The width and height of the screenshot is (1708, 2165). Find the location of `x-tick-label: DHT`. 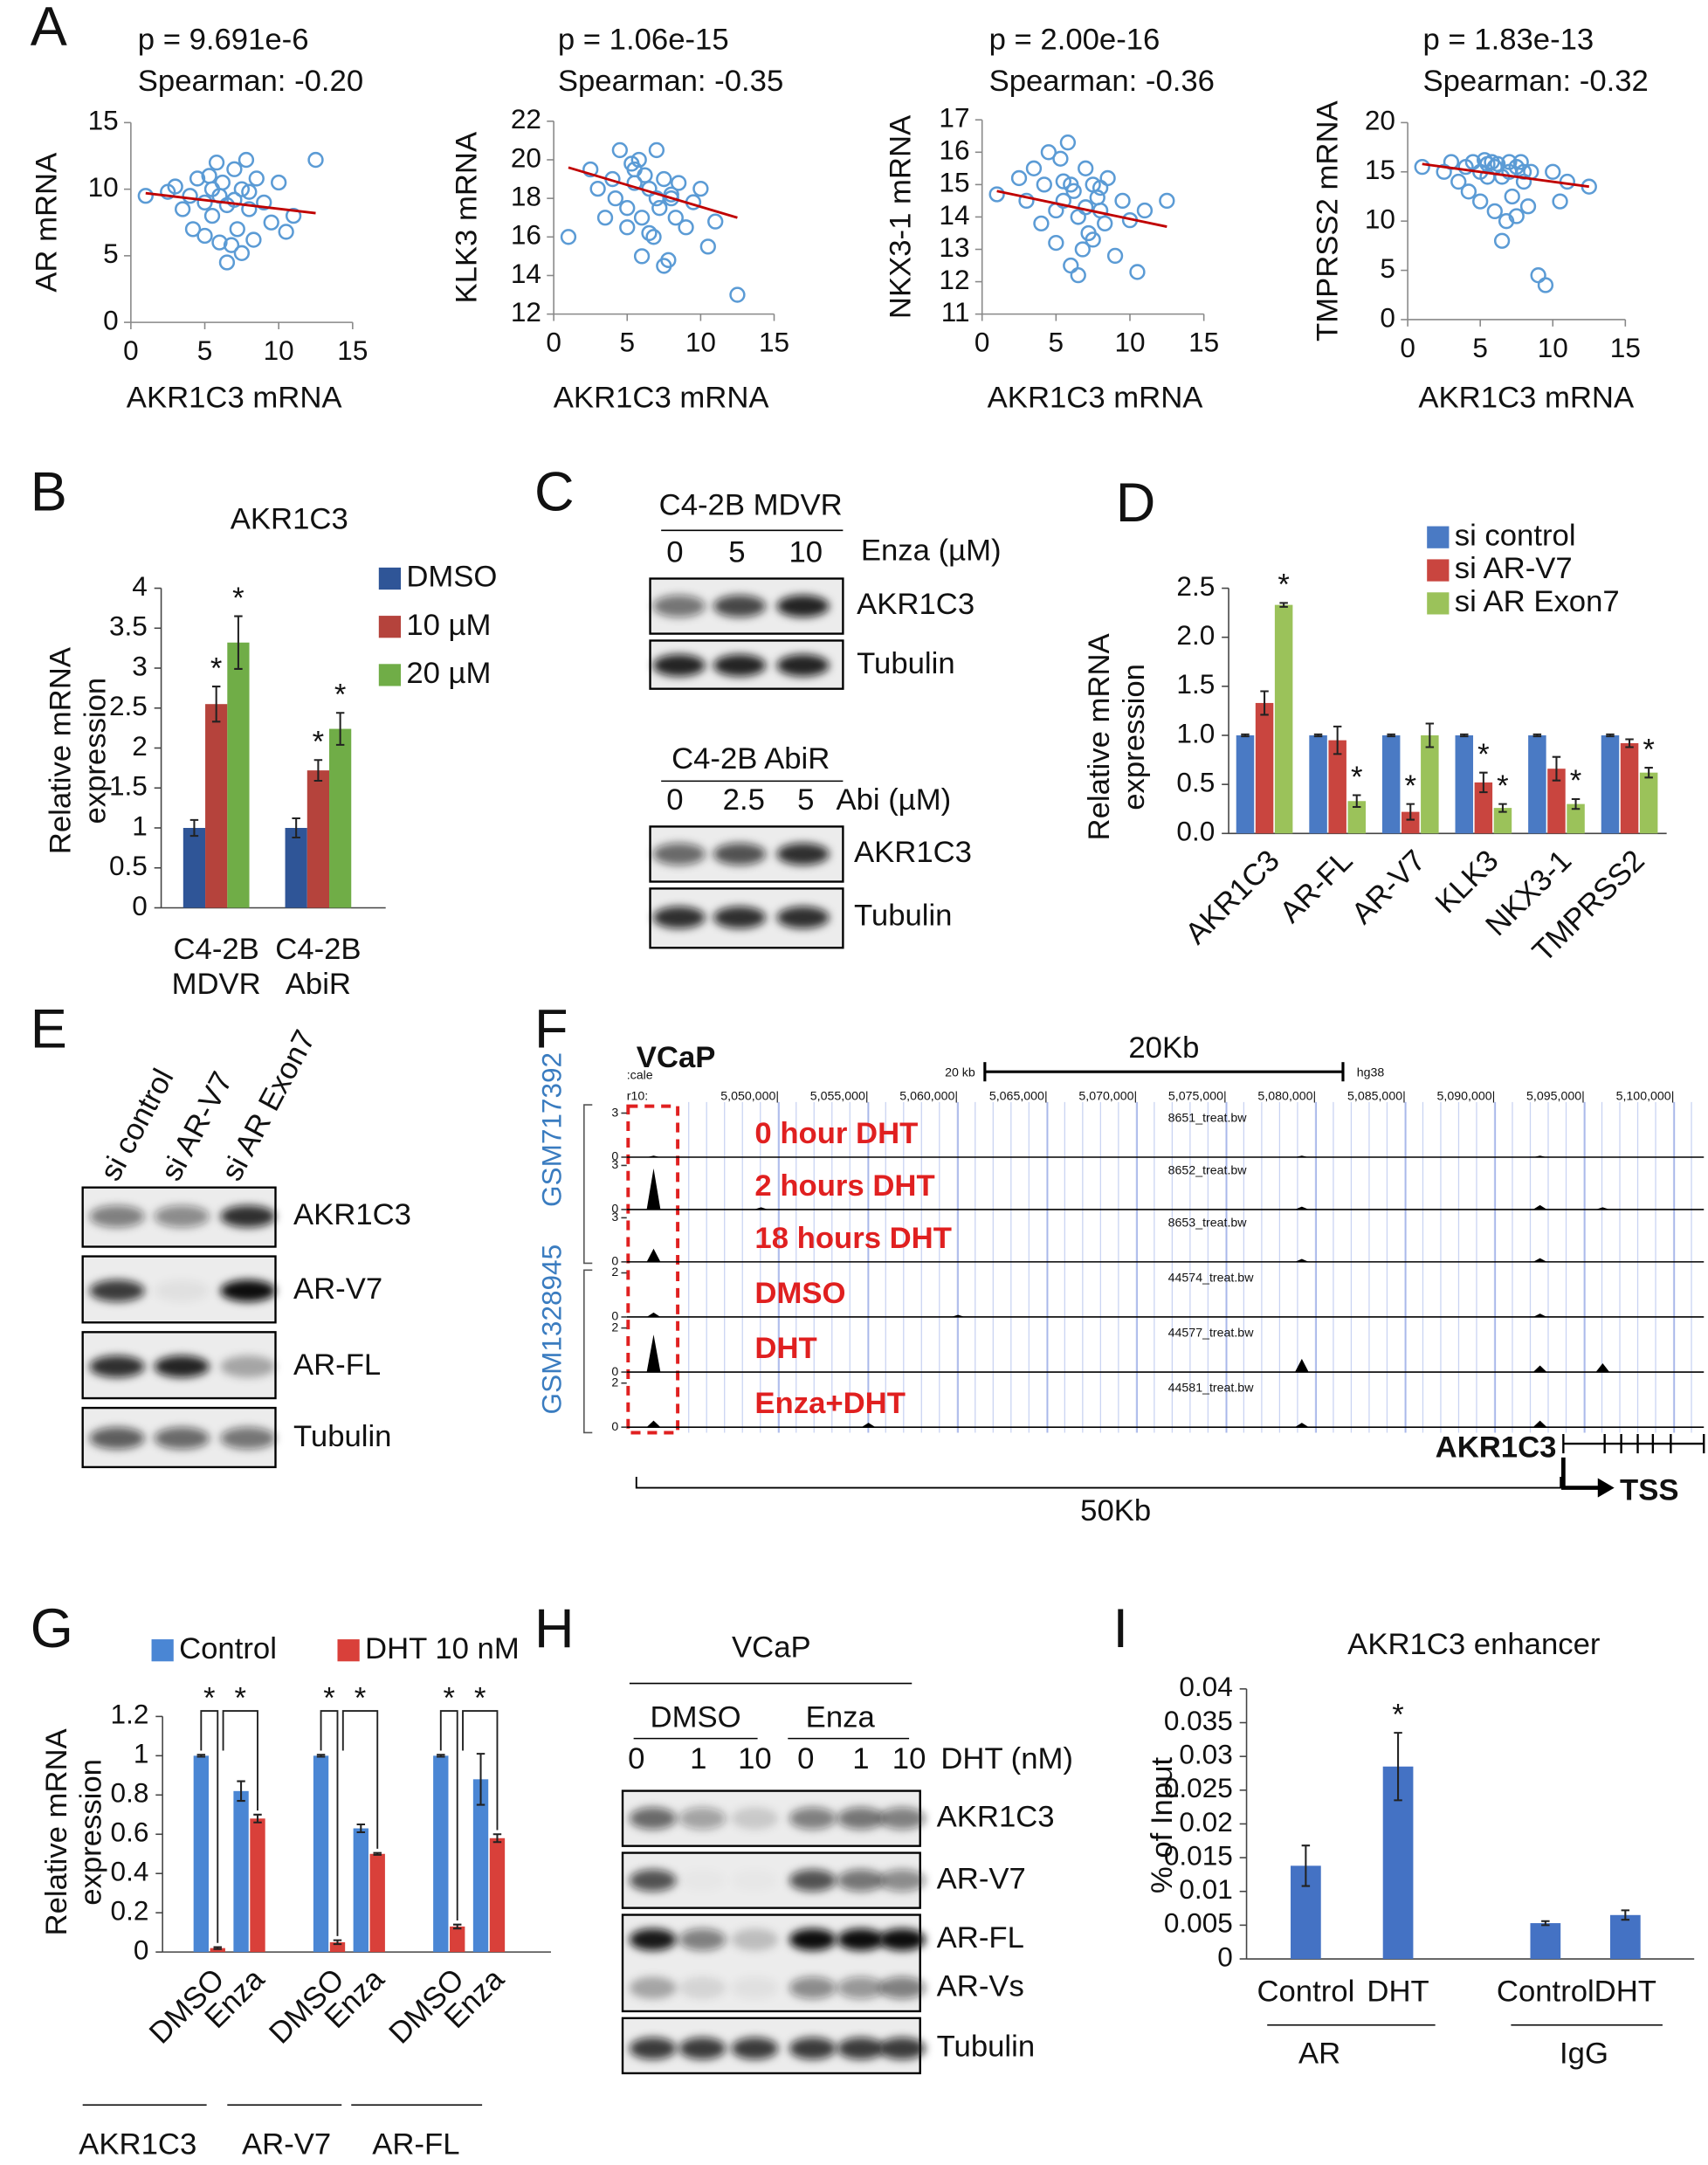

x-tick-label: DHT is located at coordinates (1398, 1992).